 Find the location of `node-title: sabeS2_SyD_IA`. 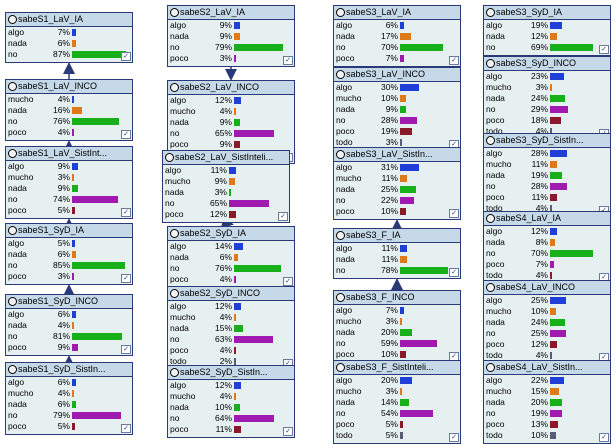

node-title: sabeS2_SyD_IA is located at coordinates (231, 234).